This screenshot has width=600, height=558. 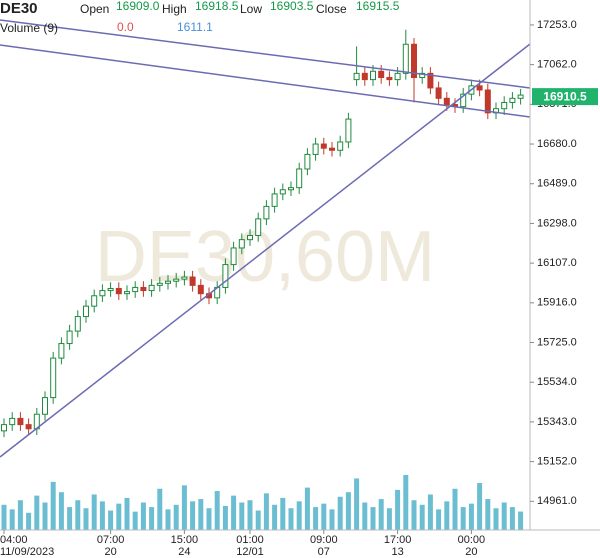 What do you see at coordinates (557, 223) in the screenshot?
I see `y-tick-label: 16298.0` at bounding box center [557, 223].